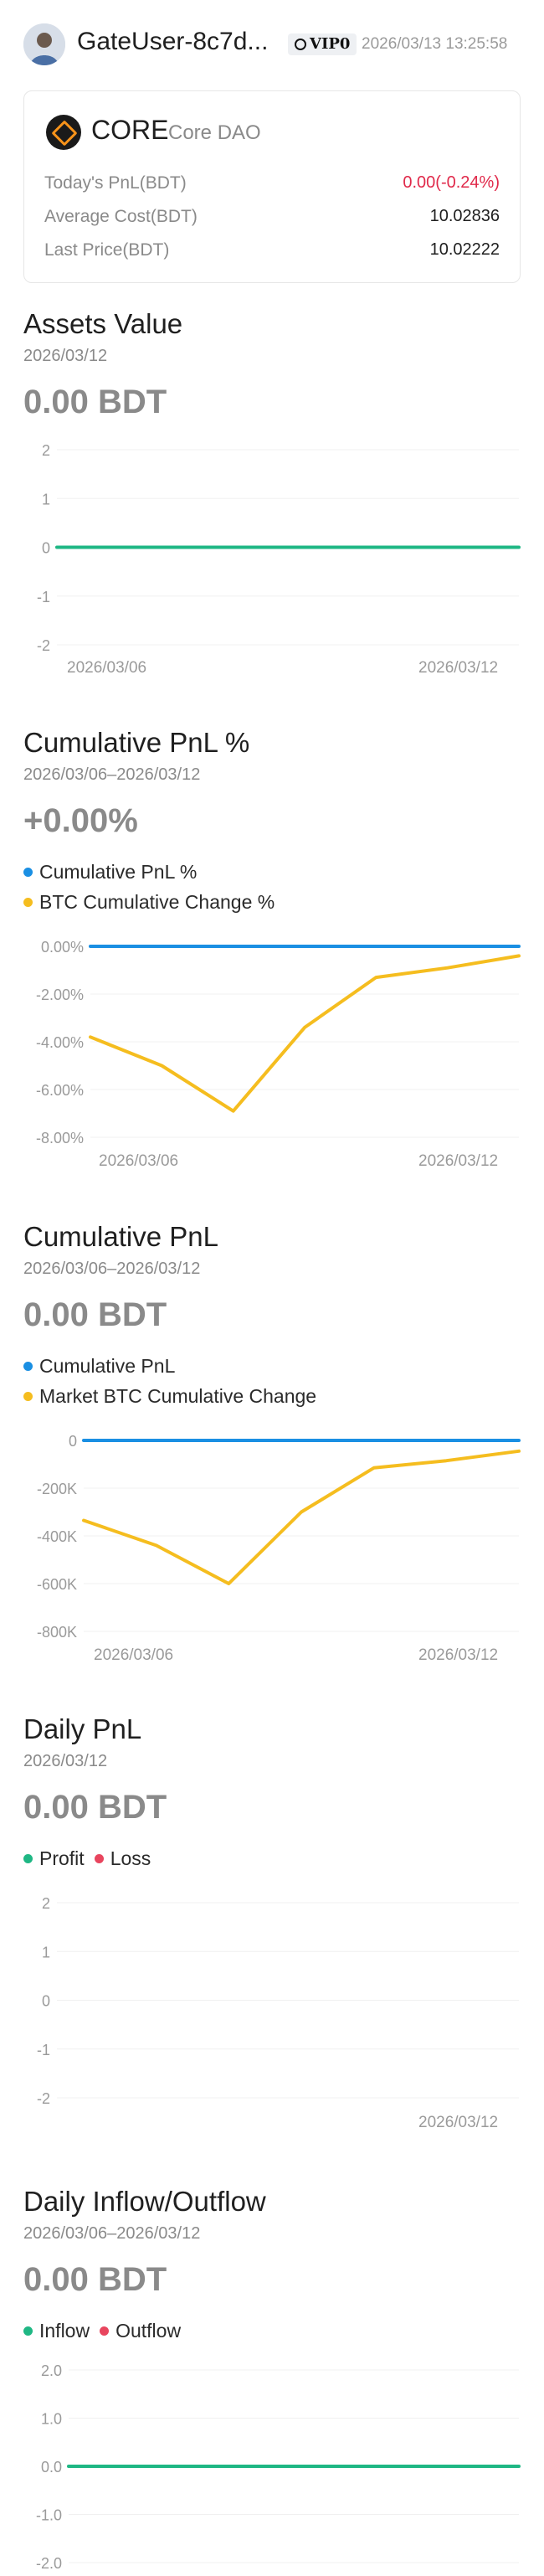 This screenshot has width=544, height=2576. What do you see at coordinates (95, 2279) in the screenshot?
I see `daily-inflow-outflow-value: 0.00 BDT` at bounding box center [95, 2279].